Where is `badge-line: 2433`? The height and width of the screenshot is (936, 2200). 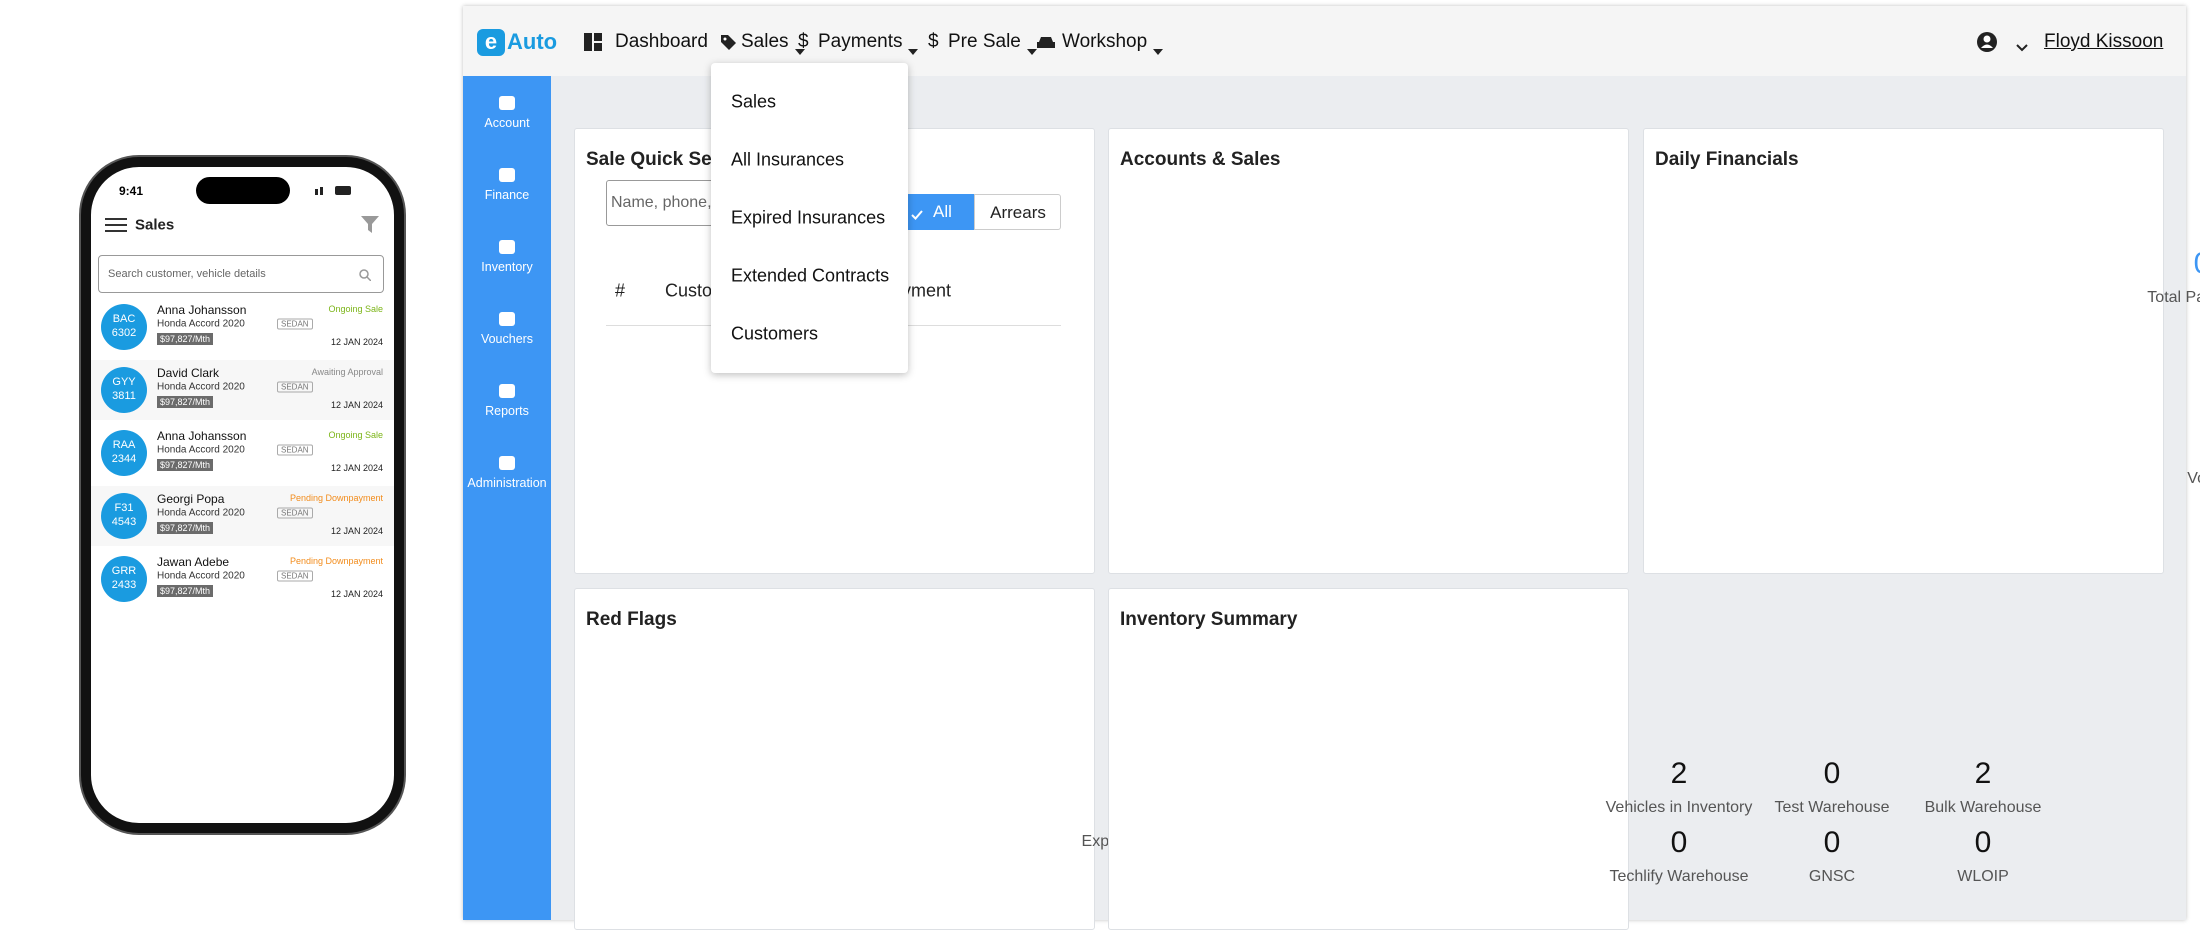
badge-line: 2433 is located at coordinates (124, 585).